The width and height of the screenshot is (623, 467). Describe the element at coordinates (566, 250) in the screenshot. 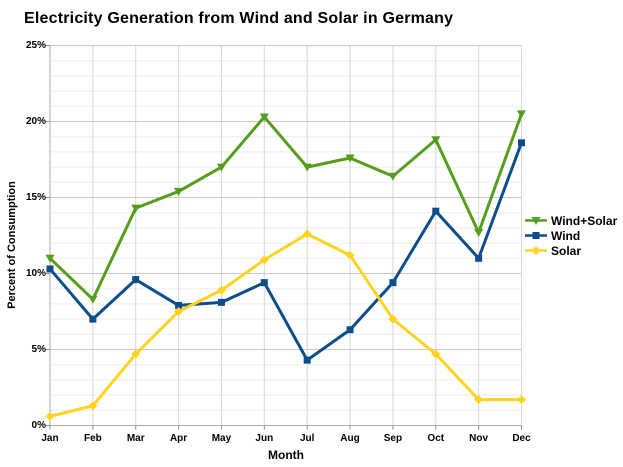

I see `legend-label-solar: Solar` at that location.